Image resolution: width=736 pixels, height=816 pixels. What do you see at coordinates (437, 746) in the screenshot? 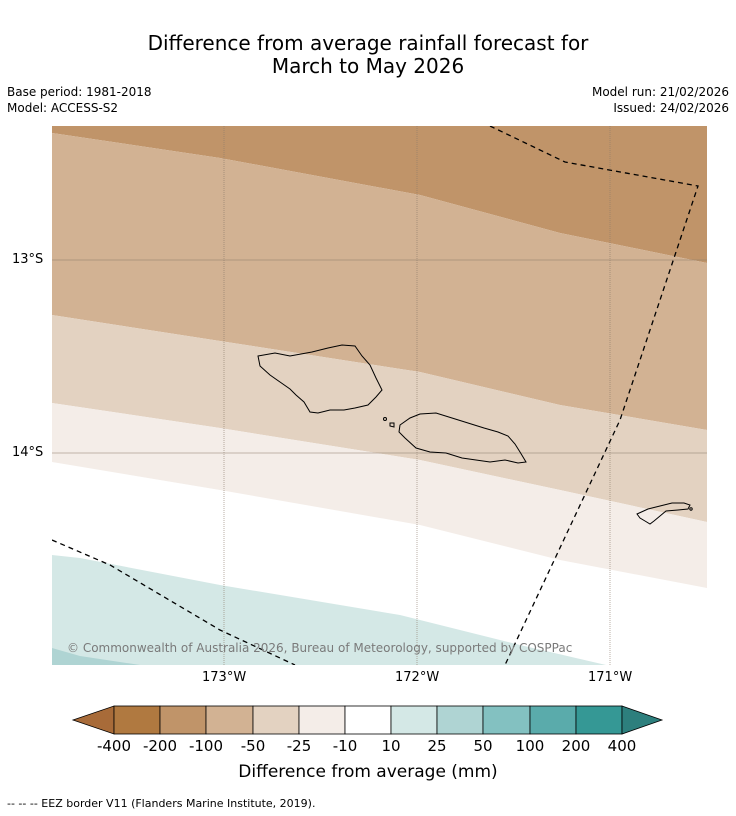
I see `colorbar-tick: 25` at bounding box center [437, 746].